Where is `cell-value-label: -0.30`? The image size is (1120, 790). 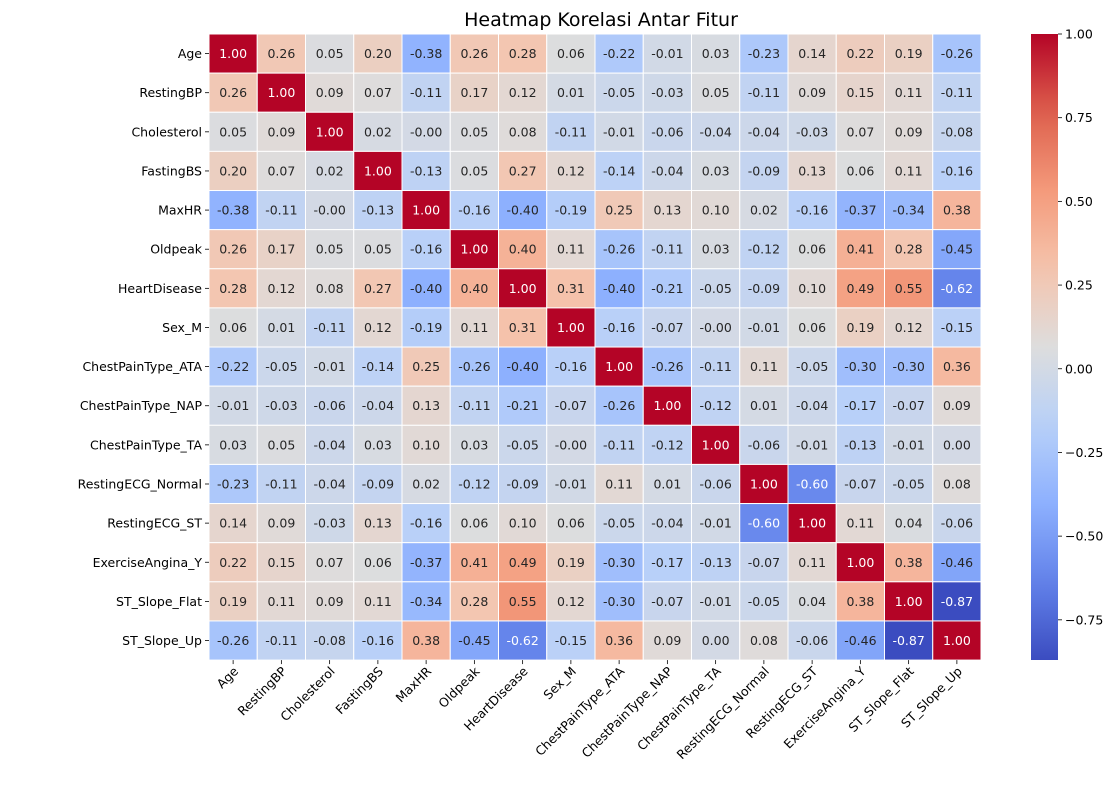 cell-value-label: -0.30 is located at coordinates (908, 366).